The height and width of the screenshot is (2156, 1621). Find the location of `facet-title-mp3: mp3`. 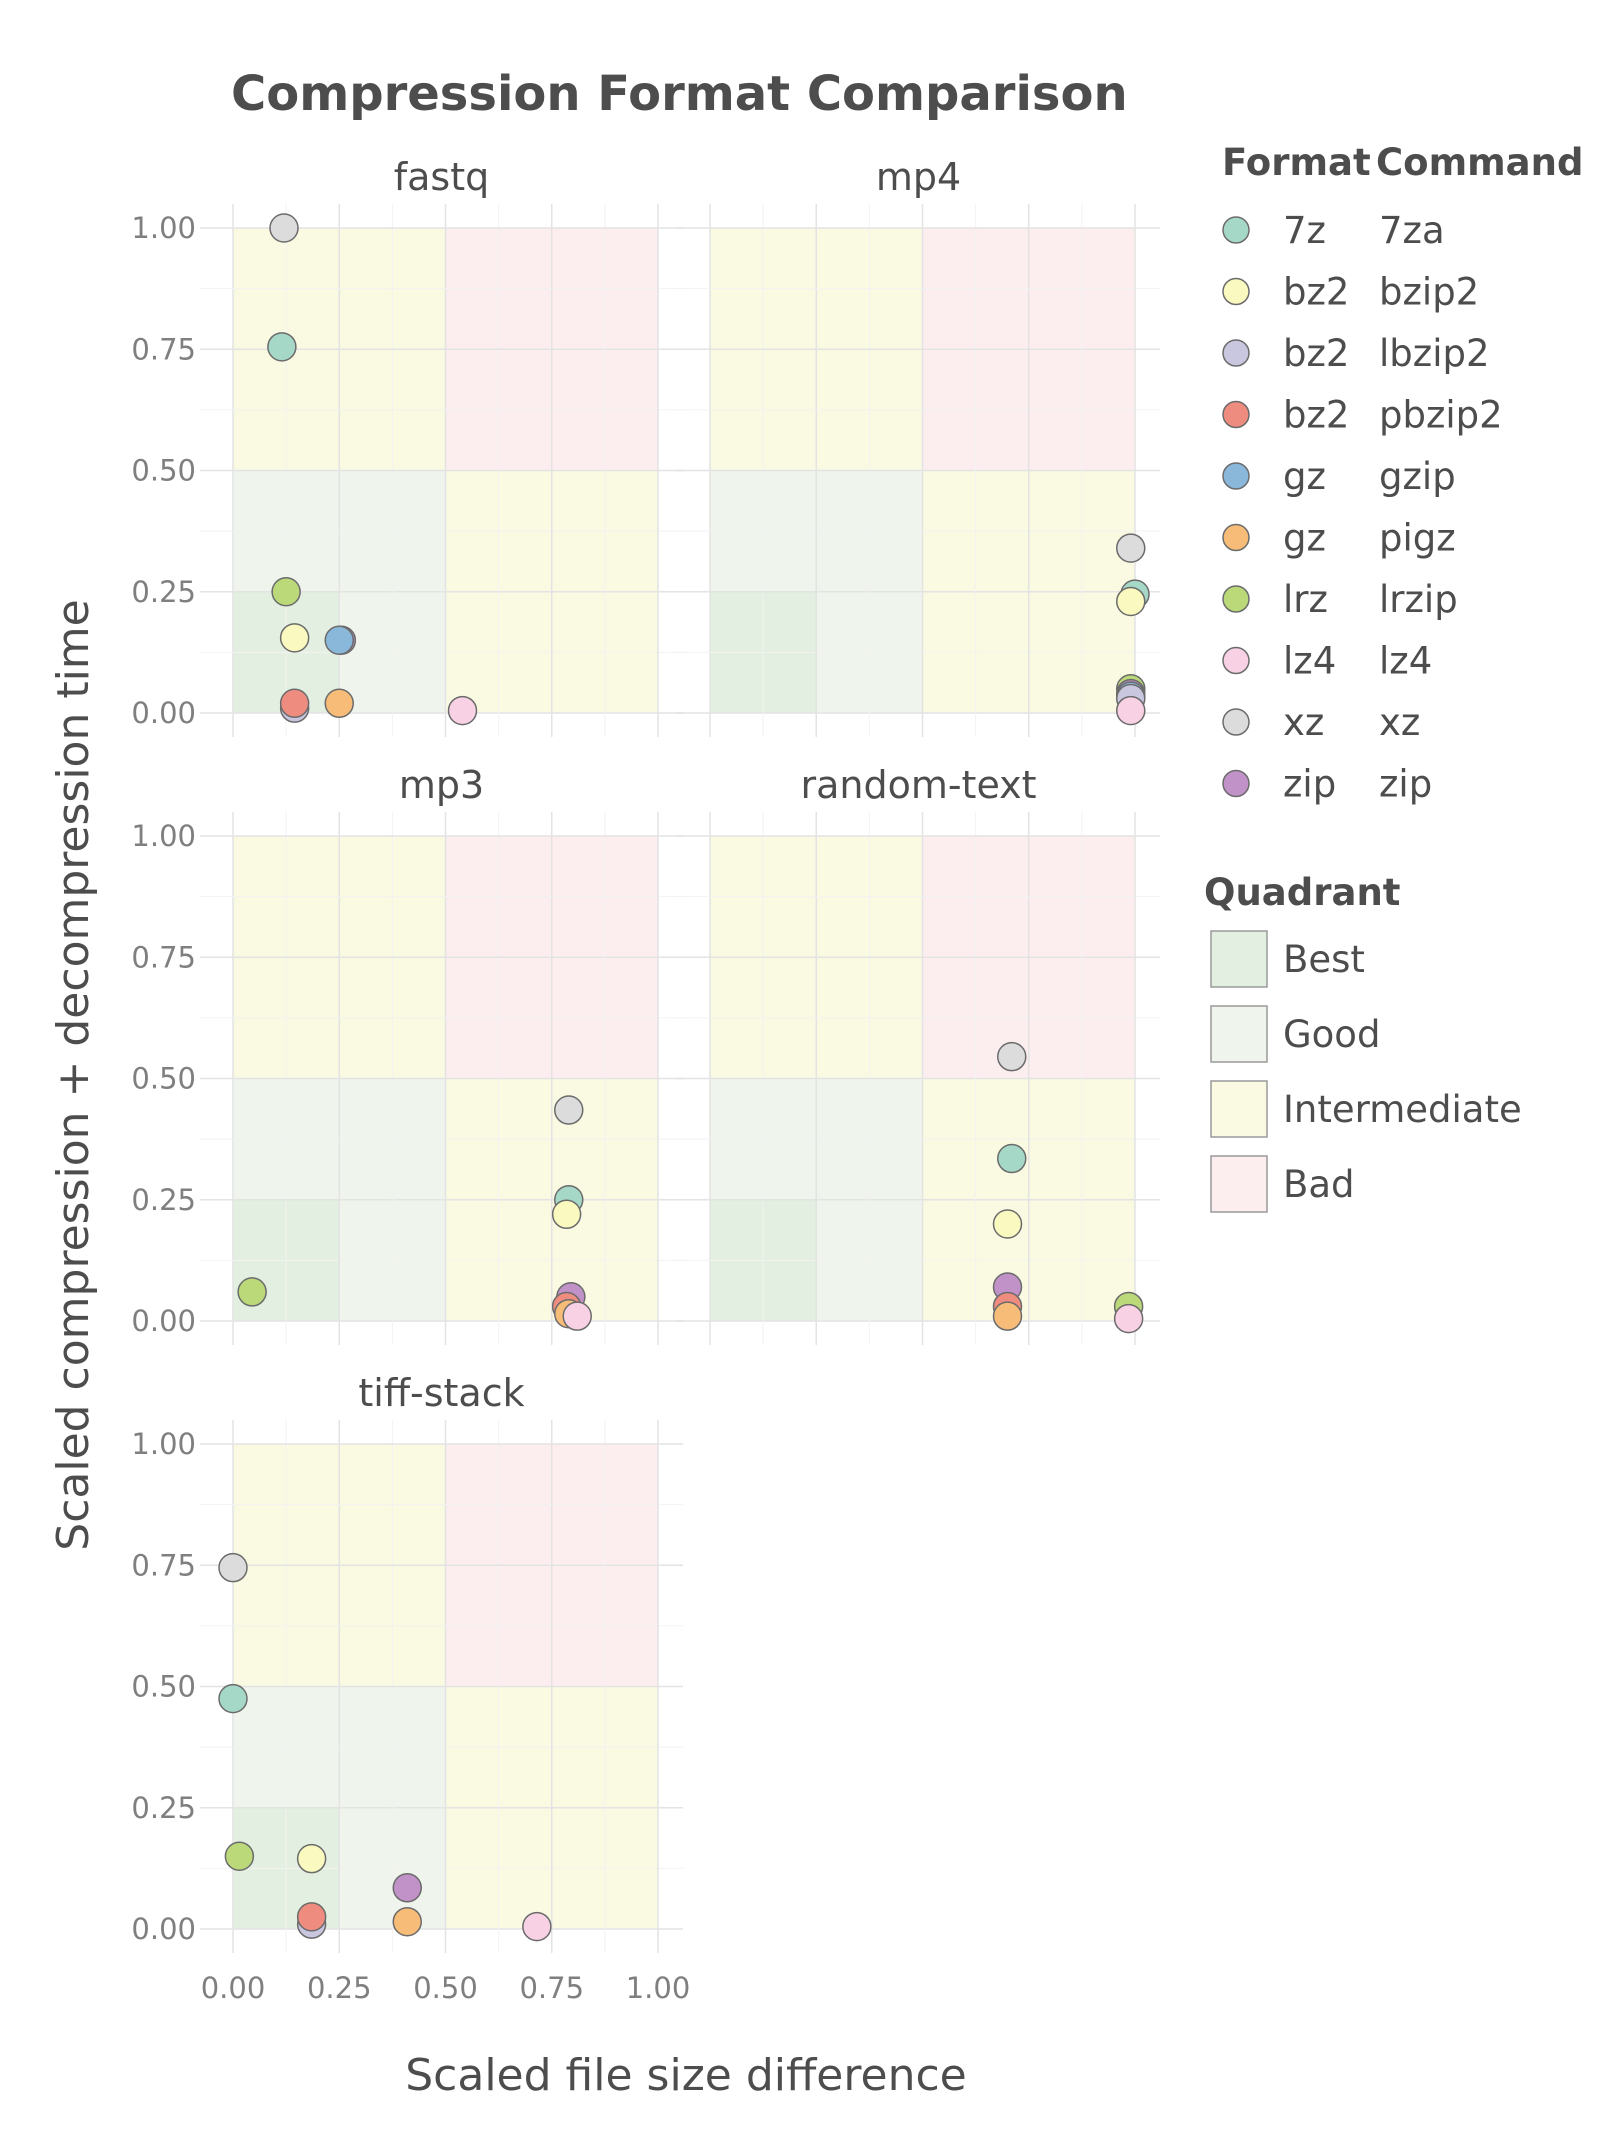

facet-title-mp3: mp3 is located at coordinates (441, 785).